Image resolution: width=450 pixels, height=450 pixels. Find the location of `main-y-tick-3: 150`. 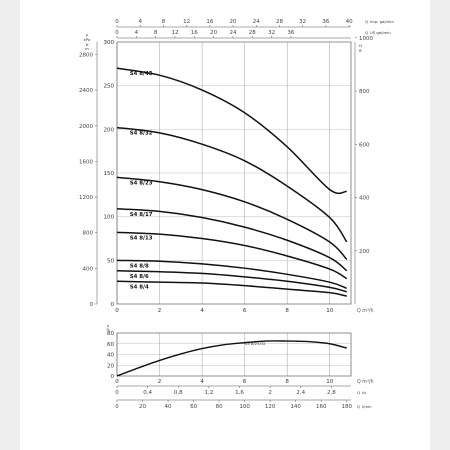

main-y-tick-3: 150 is located at coordinates (109, 174).